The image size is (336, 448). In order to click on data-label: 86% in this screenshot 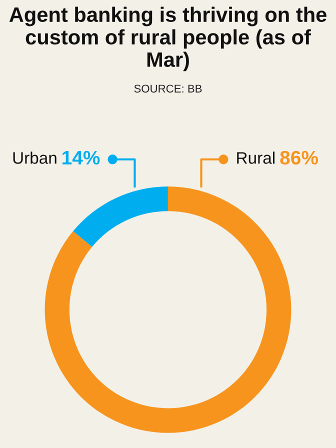, I will do `click(299, 157)`.